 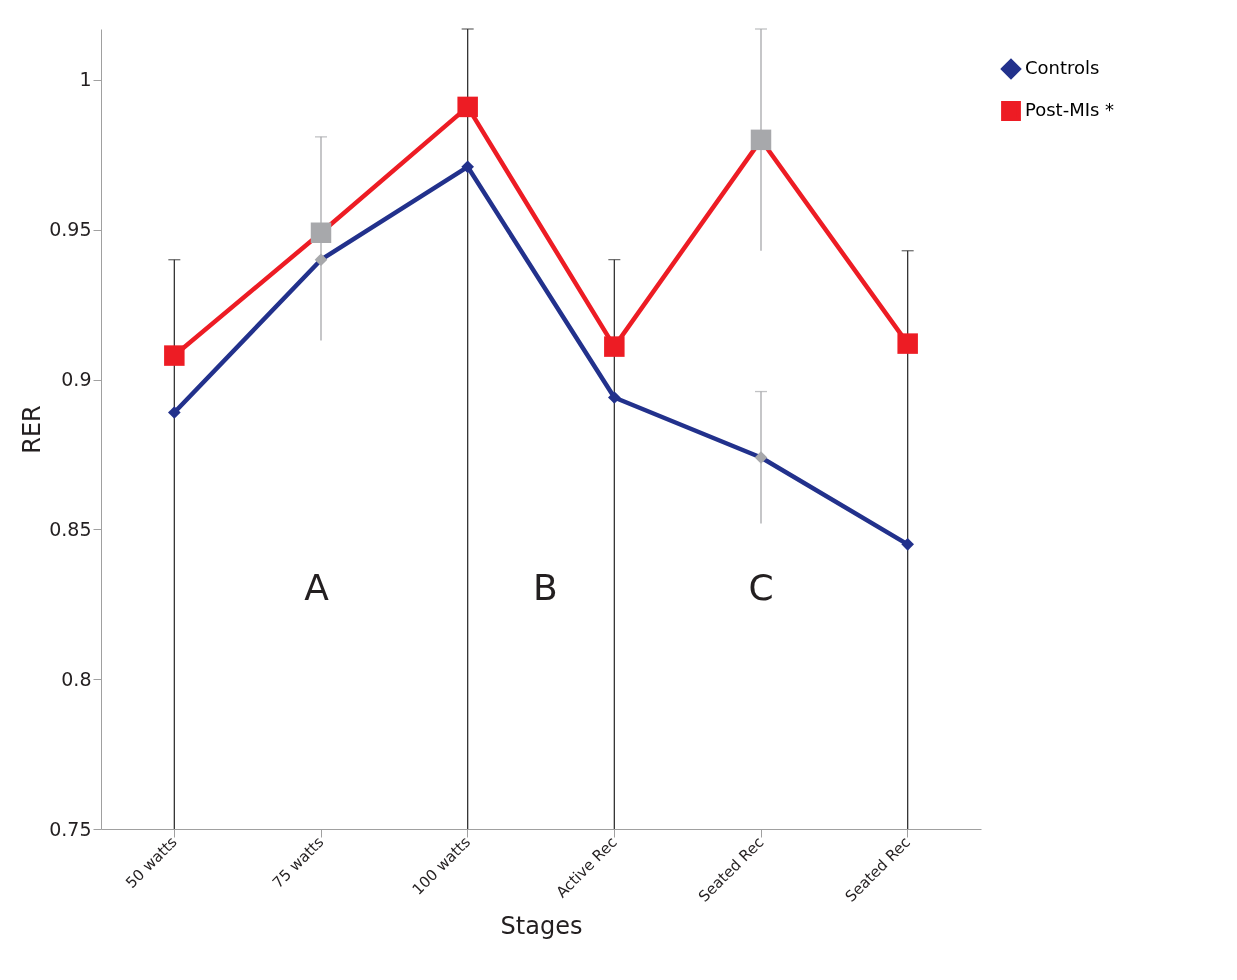 I want to click on annotation: A, so click(x=317, y=587).